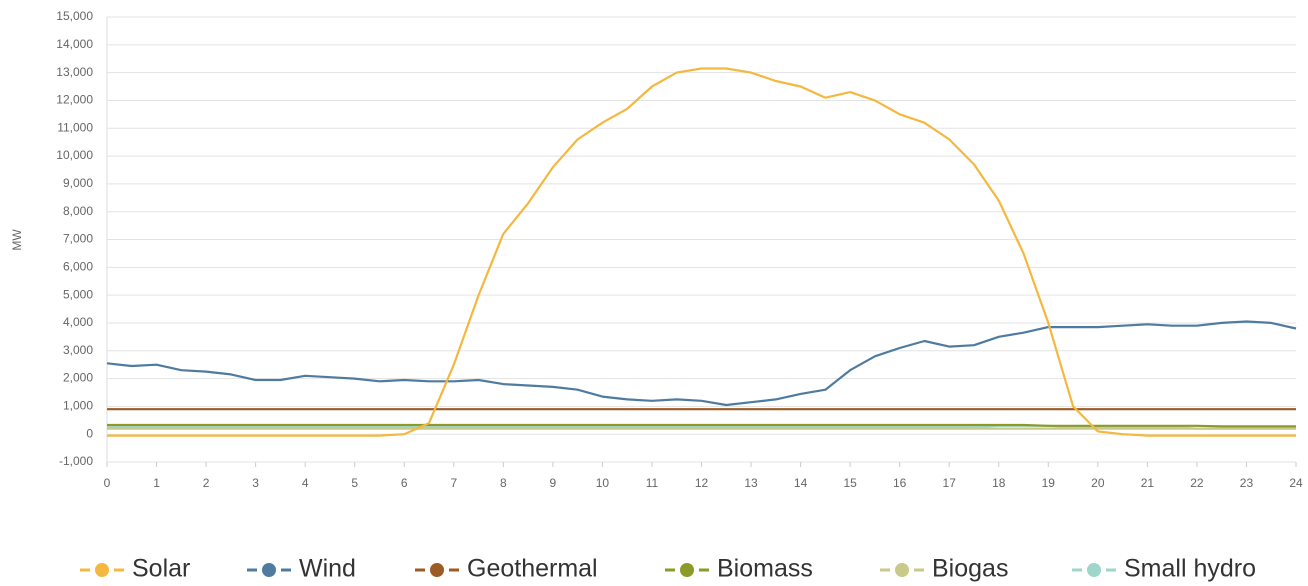 This screenshot has height=586, width=1308. I want to click on x-tick-label: 16, so click(900, 483).